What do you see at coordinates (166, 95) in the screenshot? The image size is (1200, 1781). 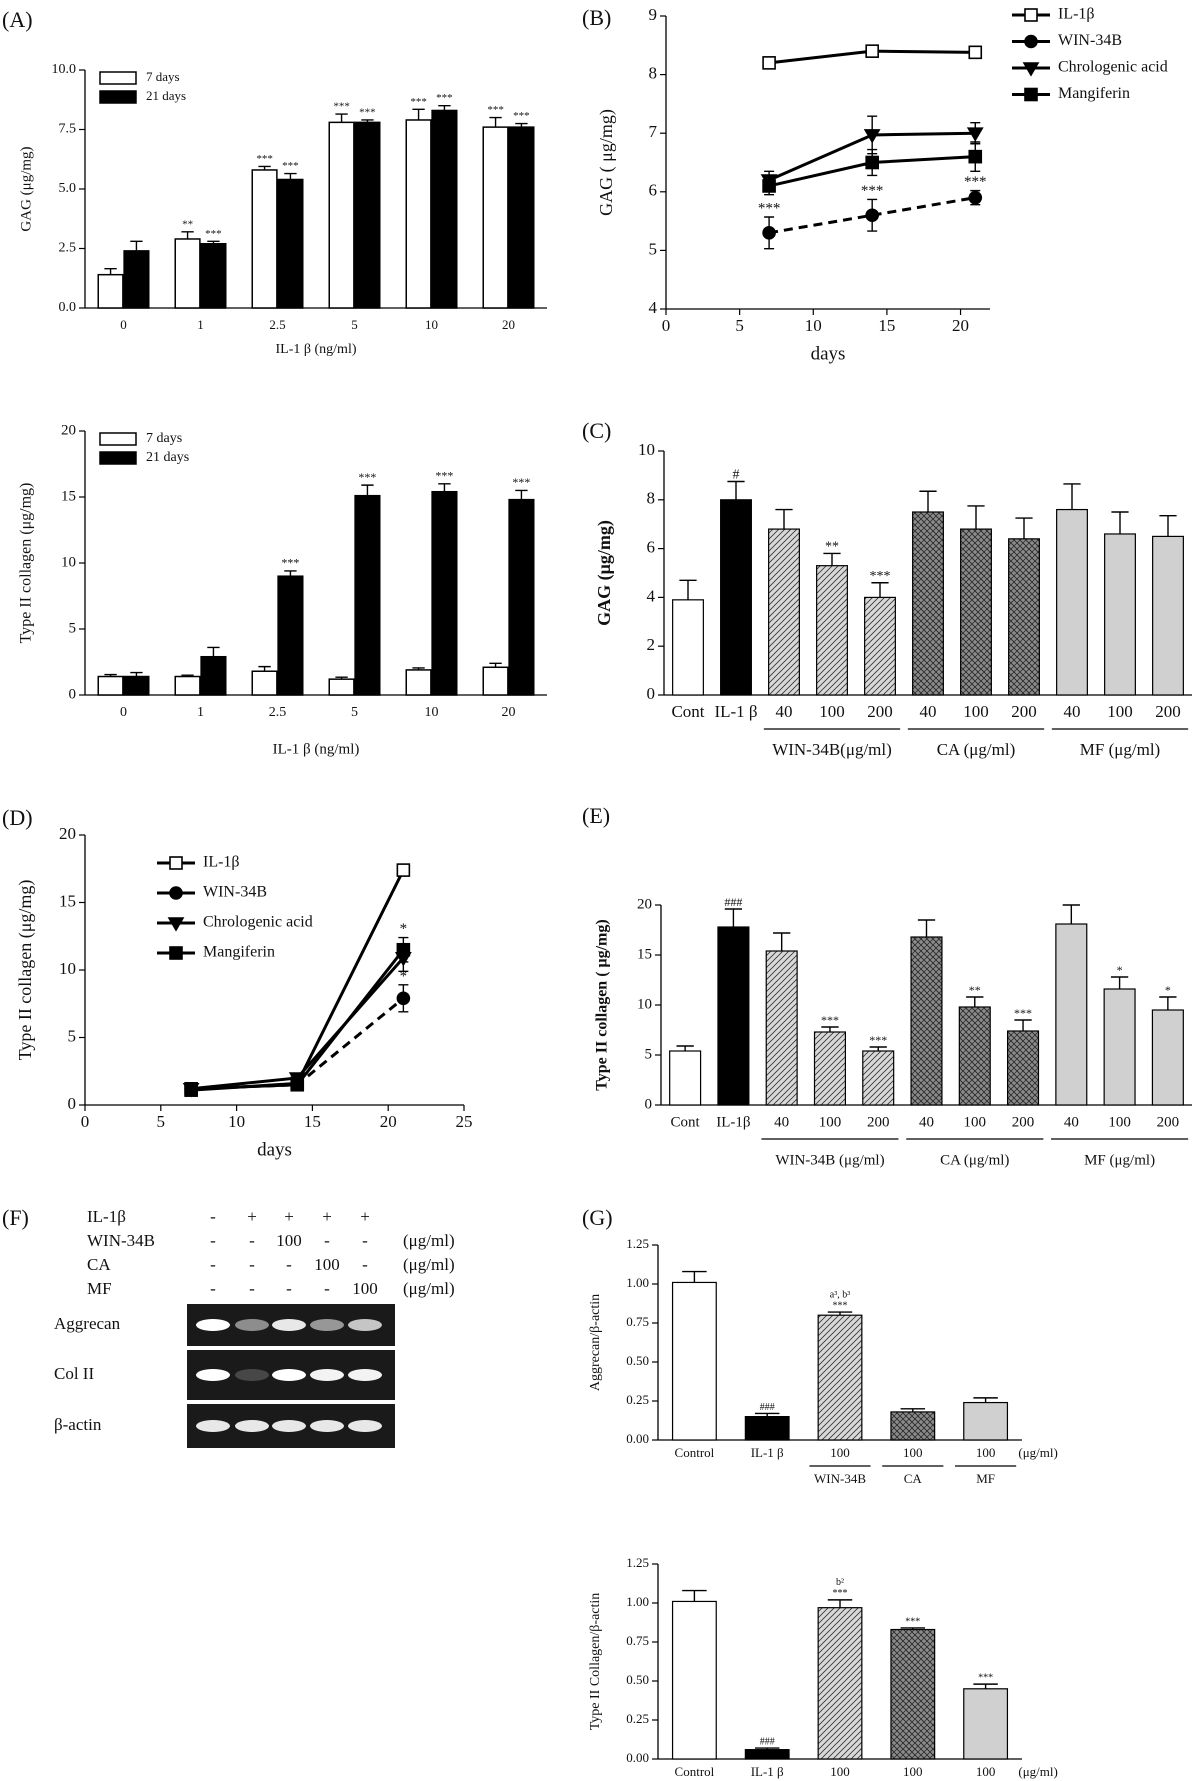 I see `legend-label: 21 days` at bounding box center [166, 95].